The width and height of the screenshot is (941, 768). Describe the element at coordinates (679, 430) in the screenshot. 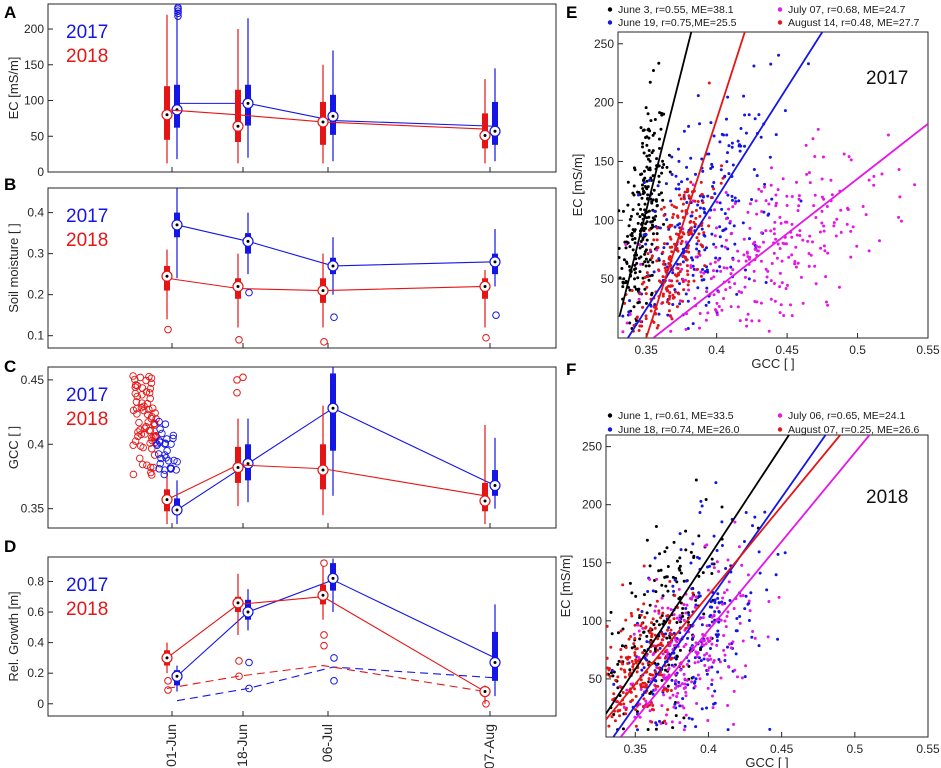

I see `legend-entry: June 18, r=0.74, ME=26.0` at that location.